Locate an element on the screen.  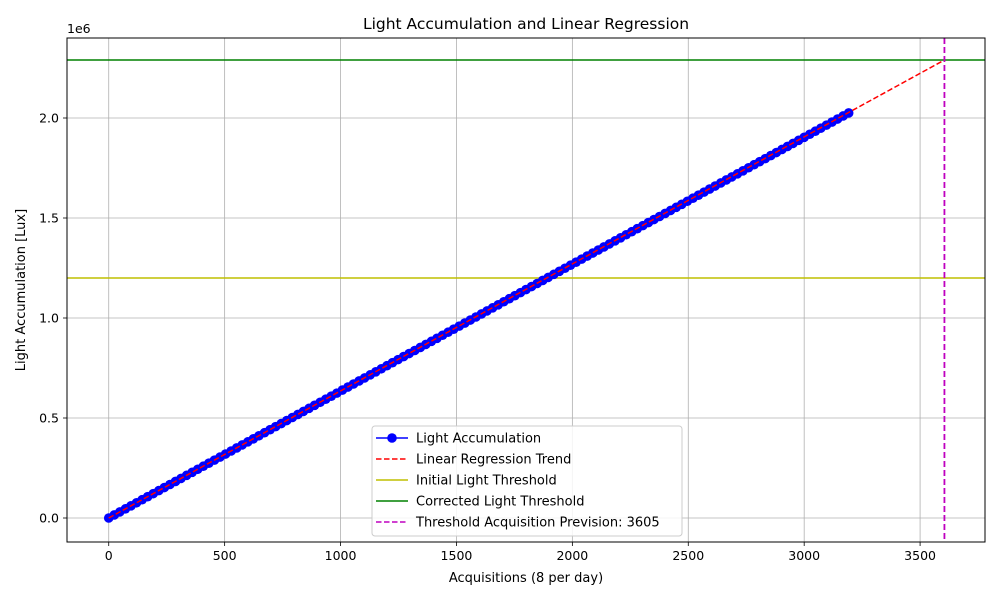
legend-label: Linear Regression Trend is located at coordinates (493, 460).